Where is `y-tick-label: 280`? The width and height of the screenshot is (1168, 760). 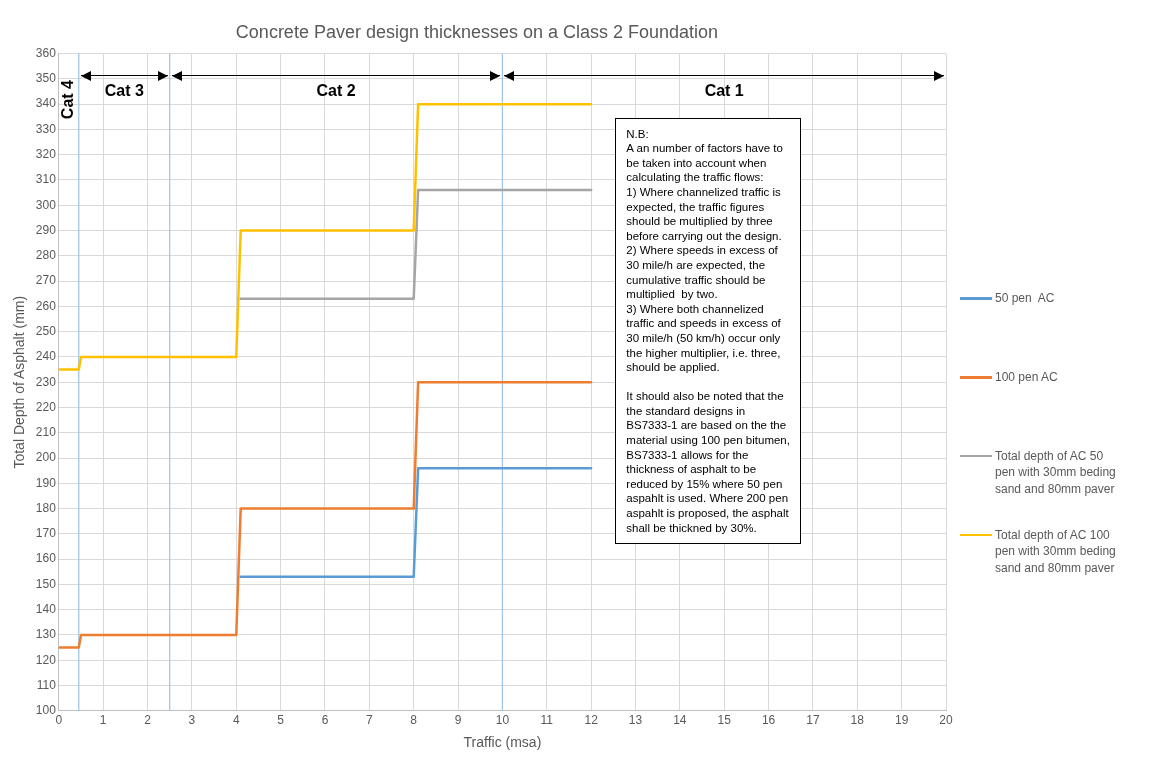 y-tick-label: 280 is located at coordinates (46, 255).